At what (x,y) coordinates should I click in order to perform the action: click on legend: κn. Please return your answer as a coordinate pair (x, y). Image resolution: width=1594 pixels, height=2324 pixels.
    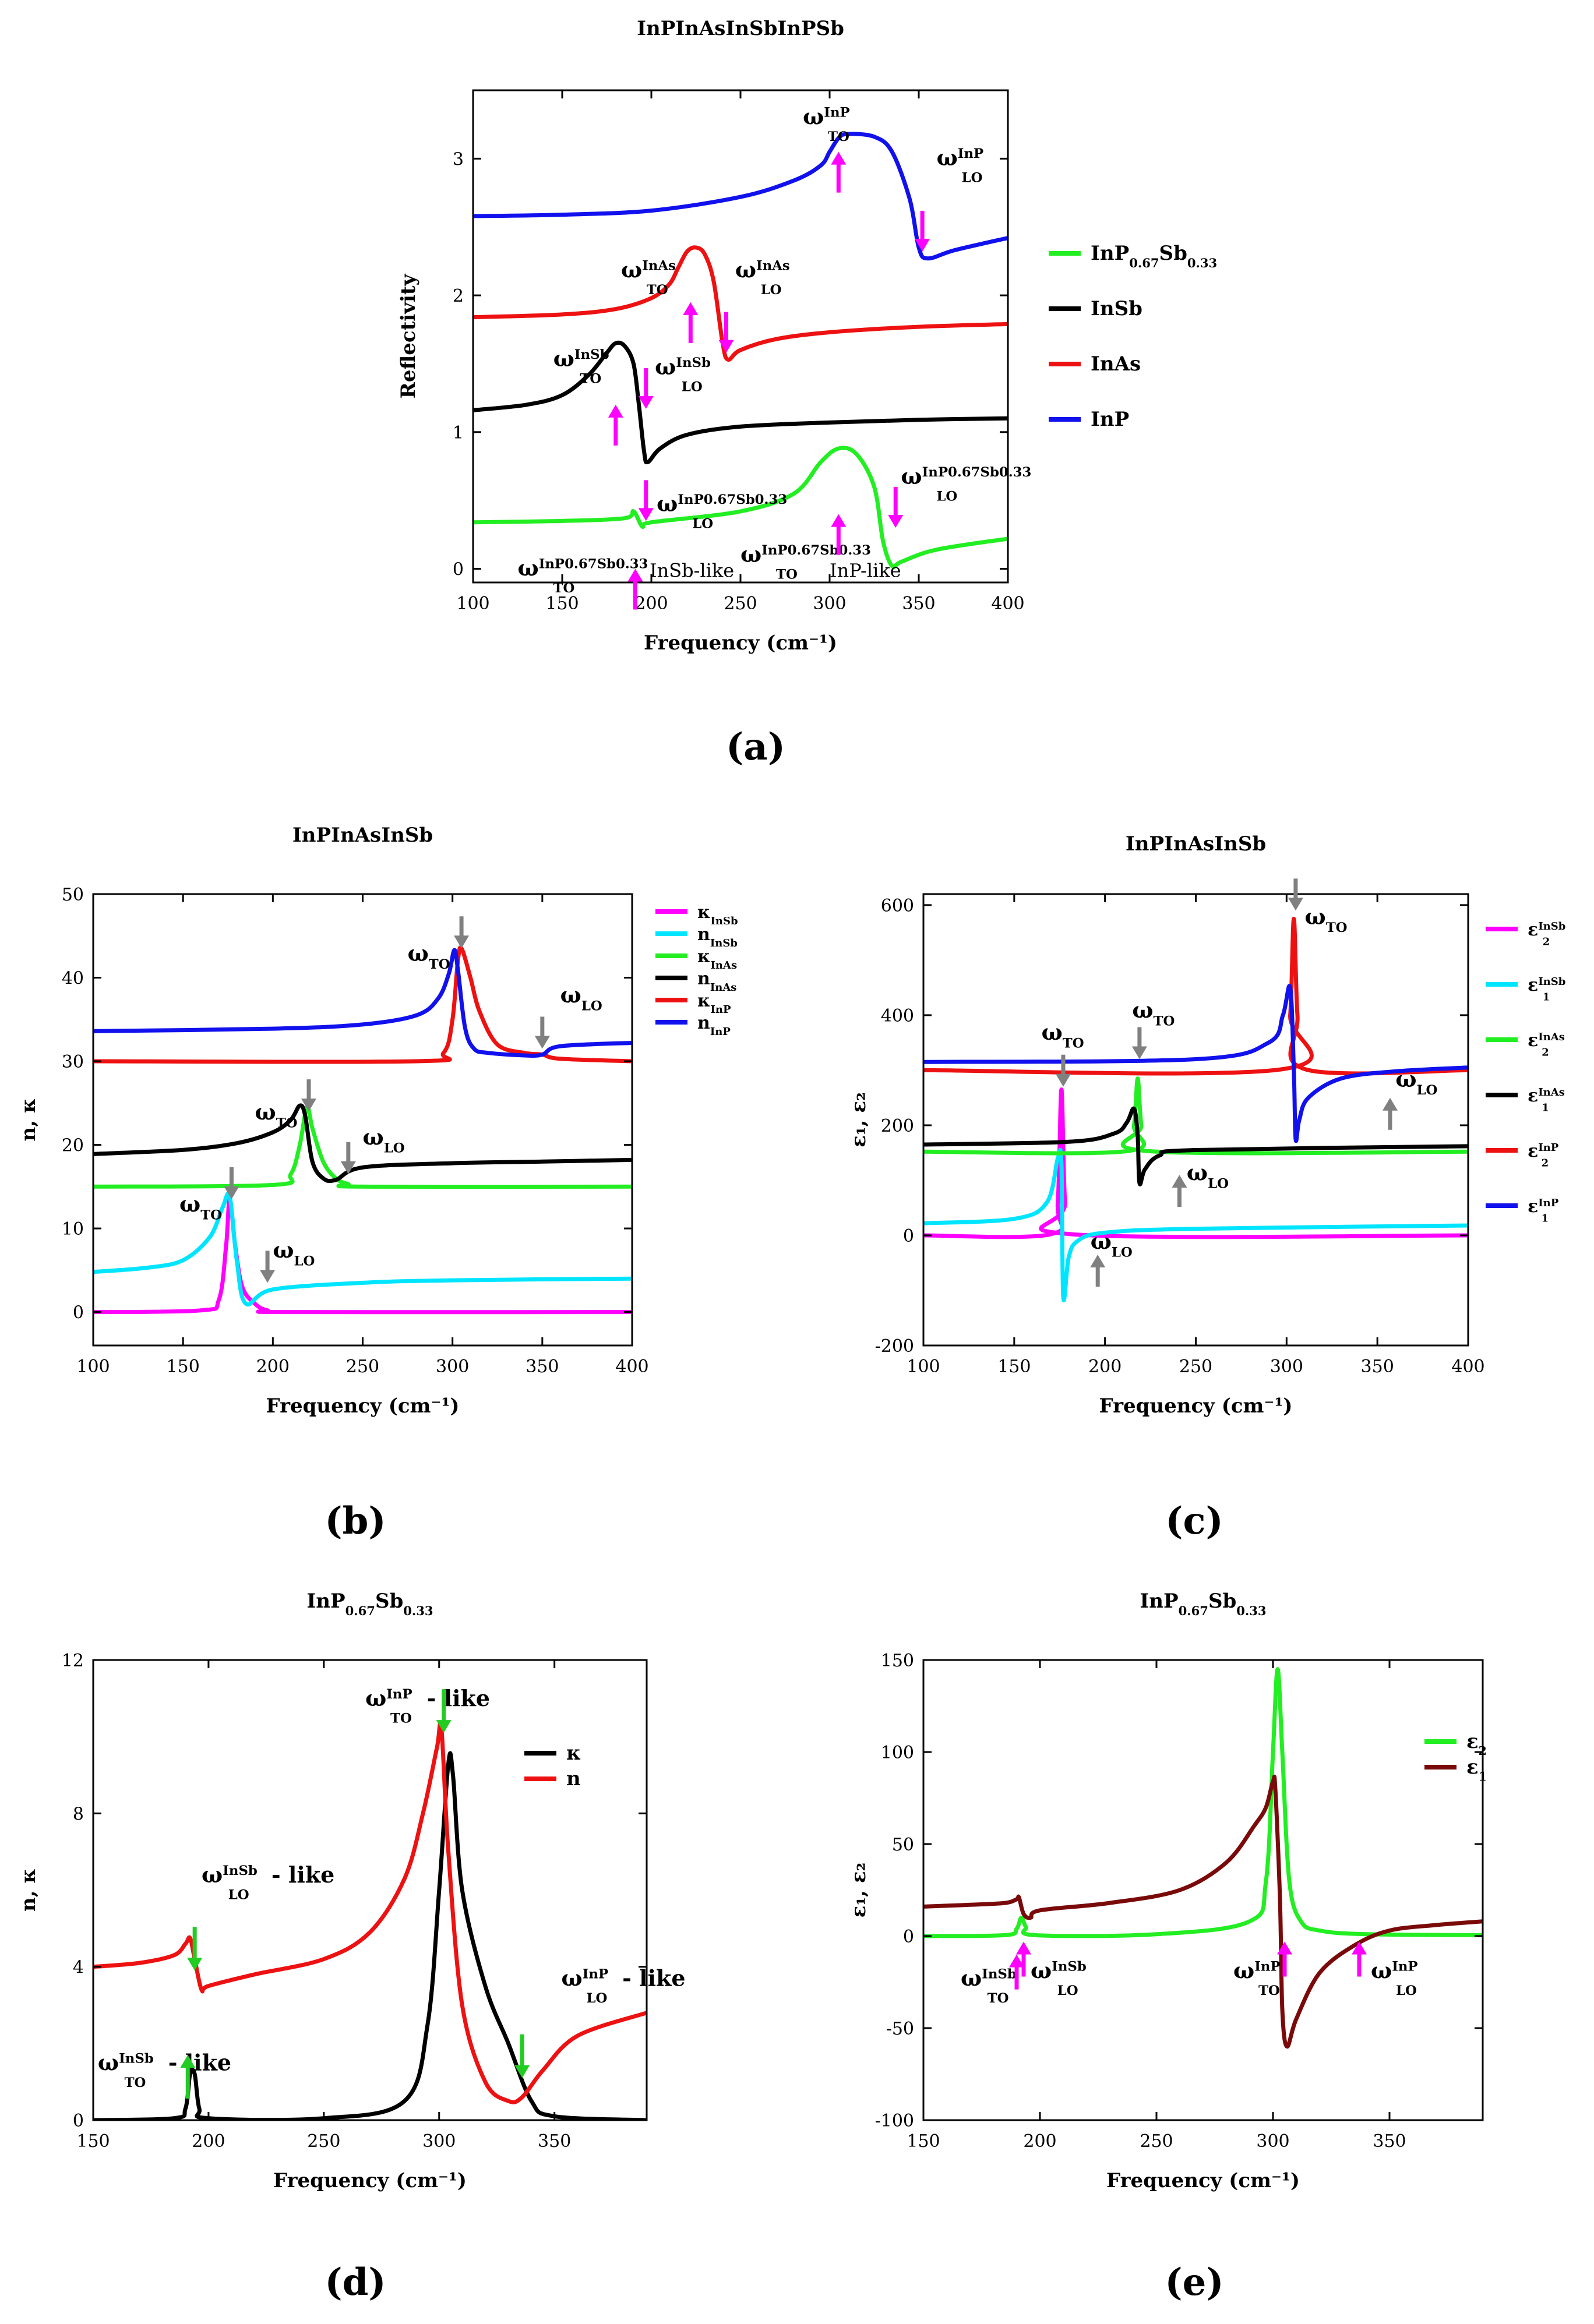
    Looking at the image, I should click on (552, 1766).